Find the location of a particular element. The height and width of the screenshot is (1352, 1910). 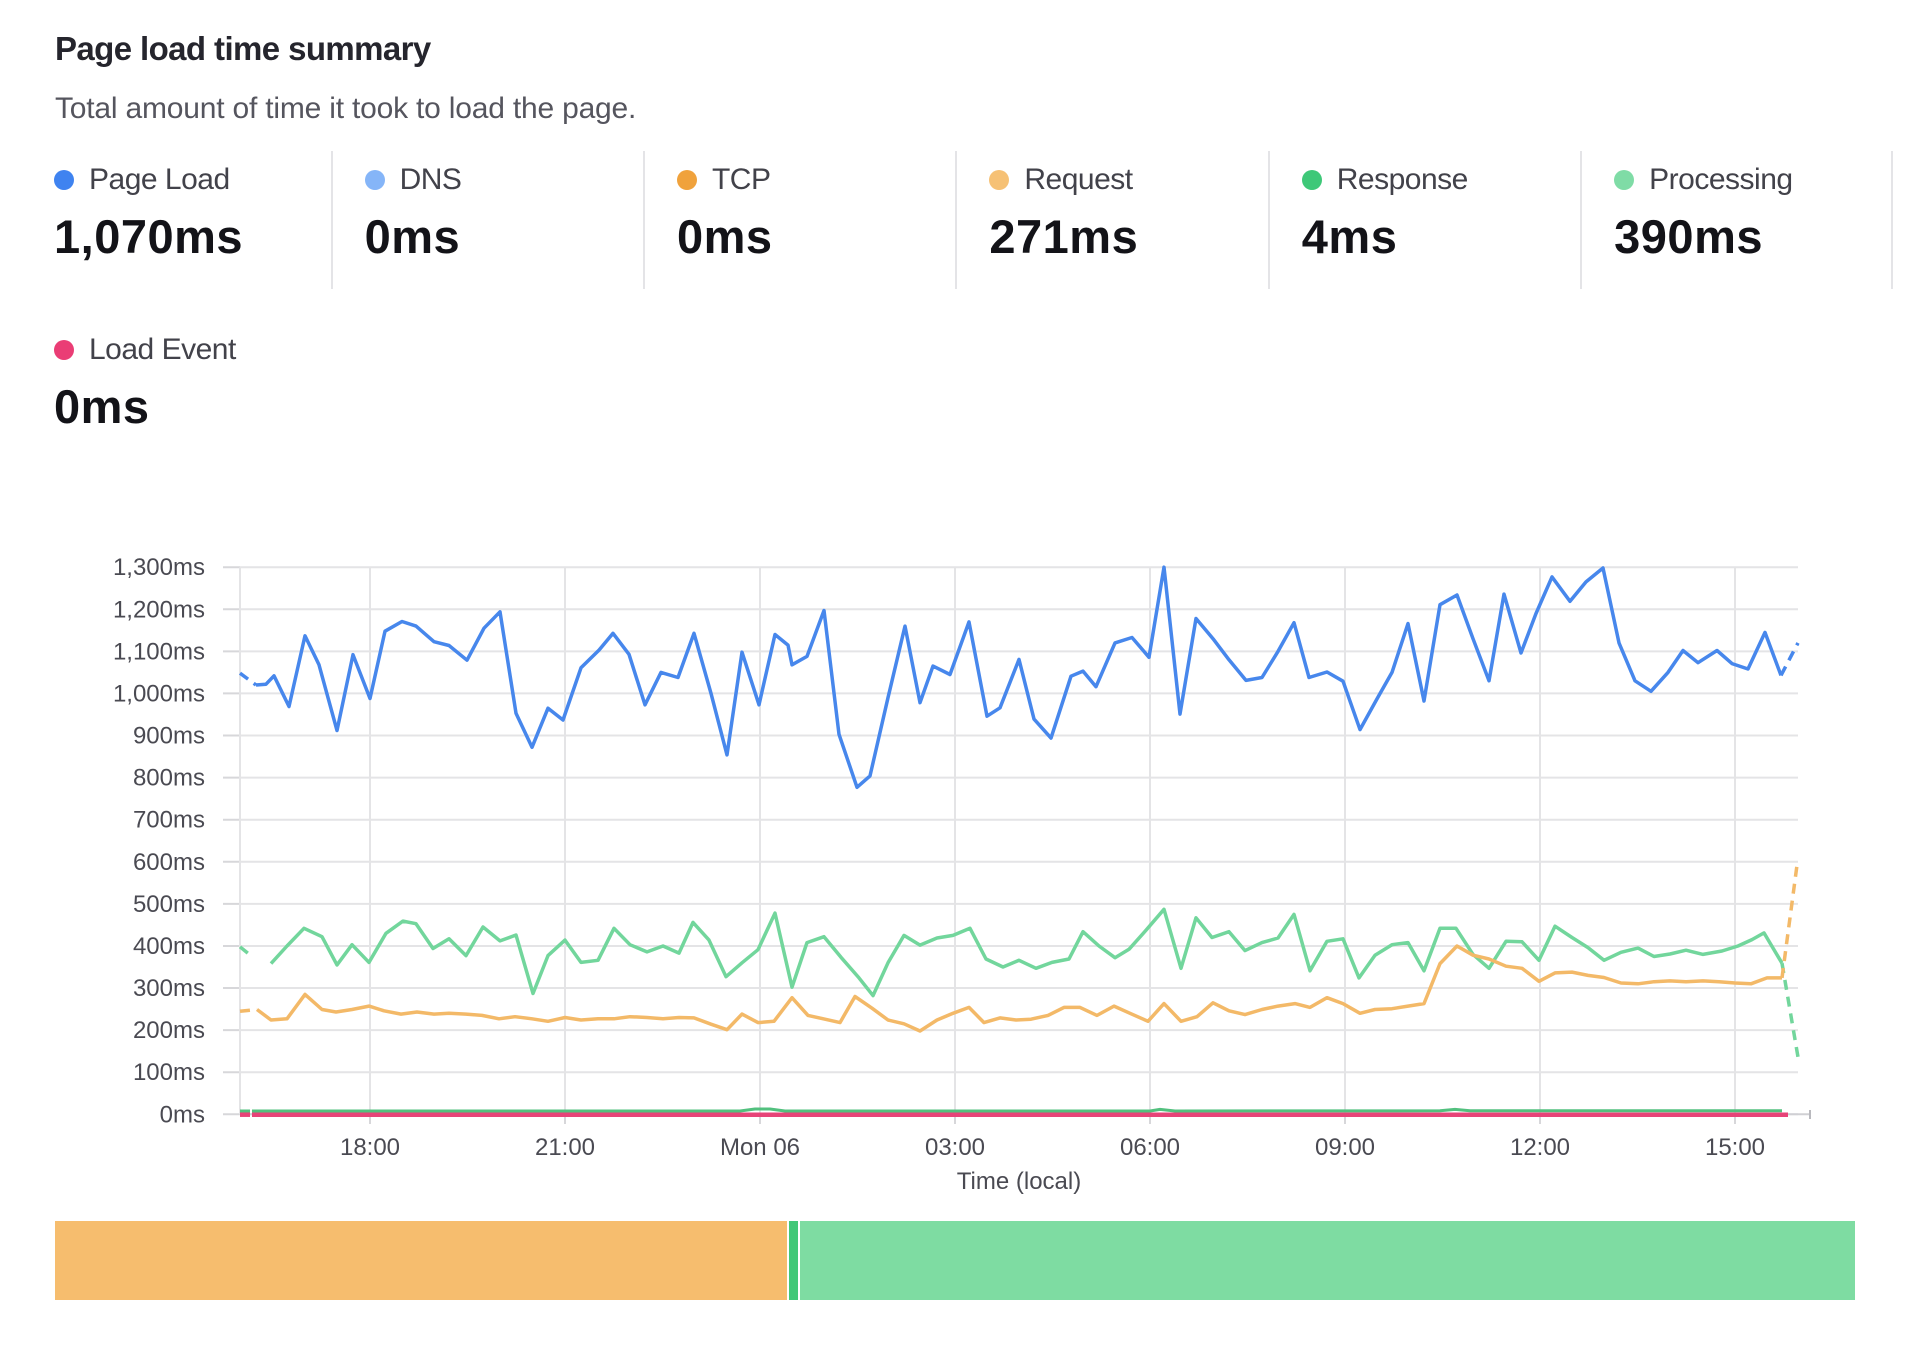

svg-text: 800ms is located at coordinates (169, 778).